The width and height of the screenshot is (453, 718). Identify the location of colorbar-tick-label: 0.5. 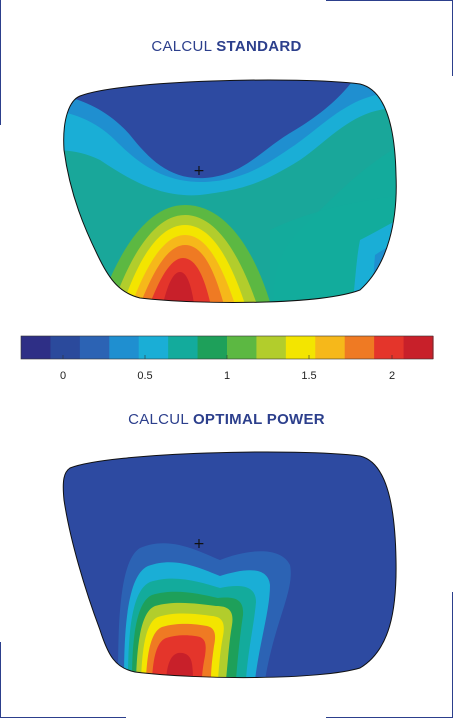
(145, 376).